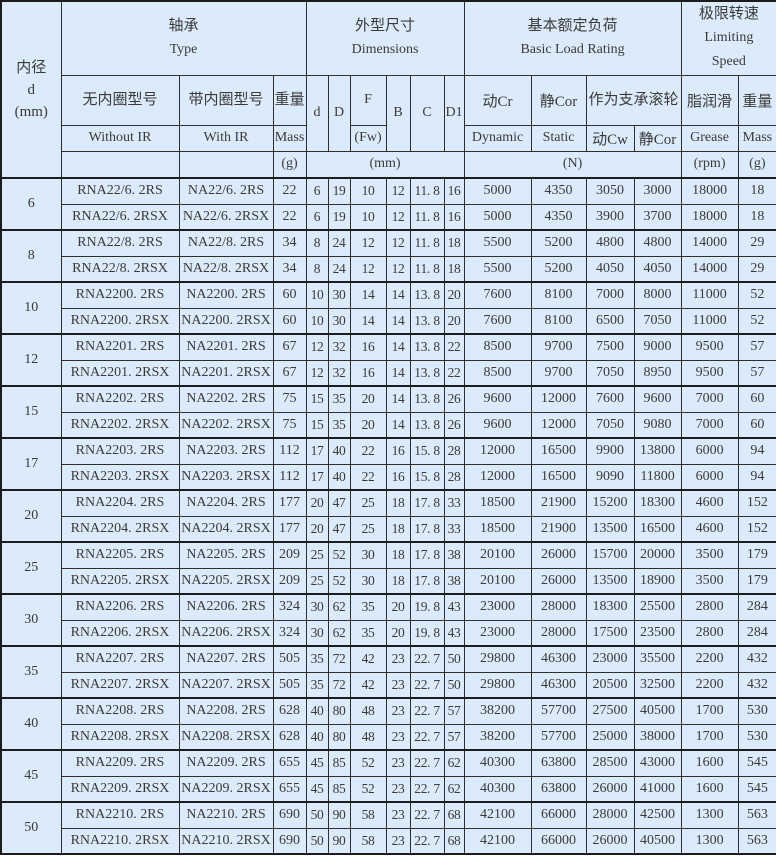  What do you see at coordinates (368, 243) in the screenshot?
I see `dim-F: 12` at bounding box center [368, 243].